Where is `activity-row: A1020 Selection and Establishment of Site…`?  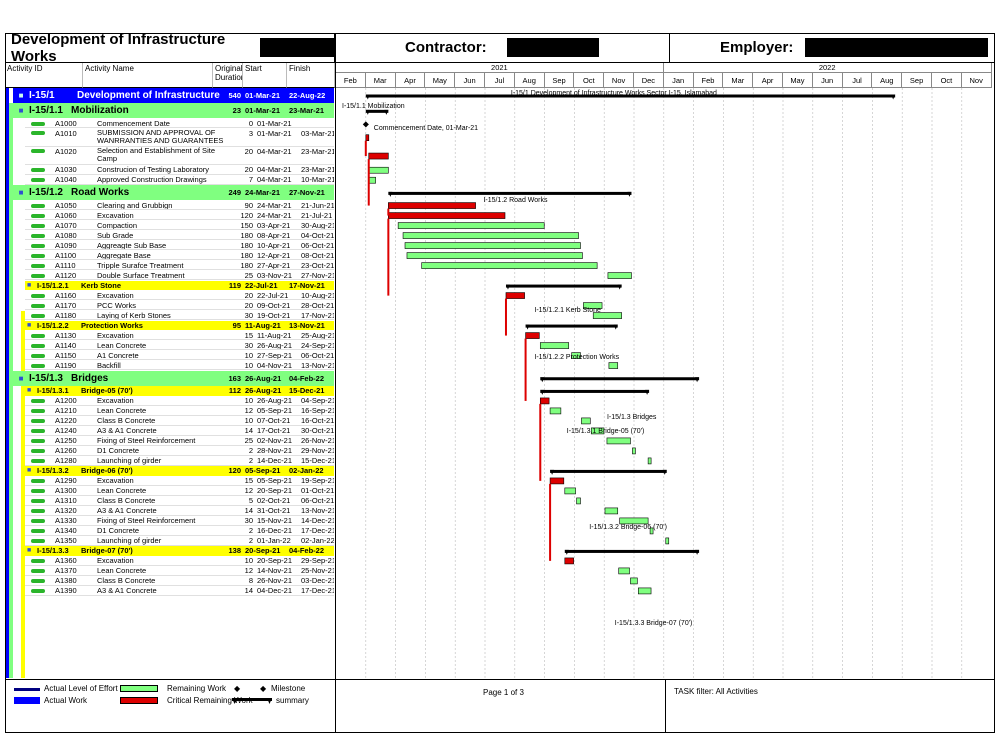 activity-row: A1020 Selection and Establishment of Site… is located at coordinates (179, 156).